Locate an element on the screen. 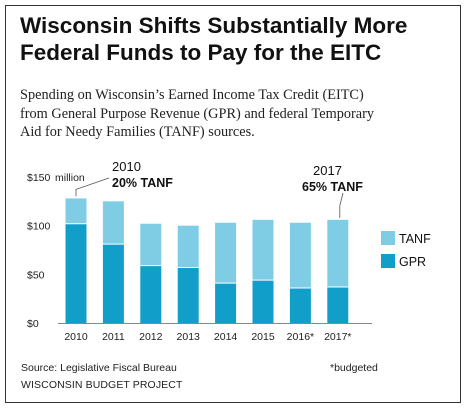  y-tick-label: $0 is located at coordinates (33, 324).